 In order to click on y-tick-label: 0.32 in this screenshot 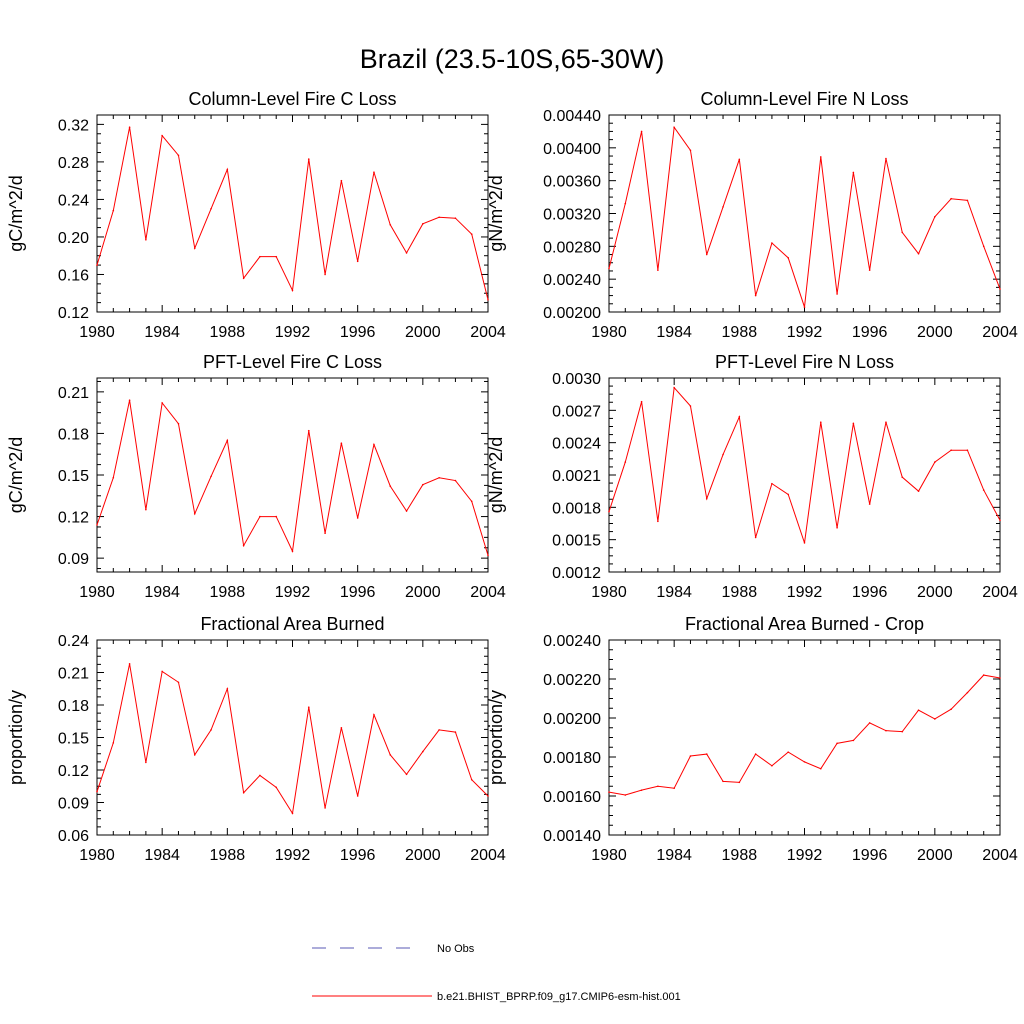, I will do `click(73, 125)`.